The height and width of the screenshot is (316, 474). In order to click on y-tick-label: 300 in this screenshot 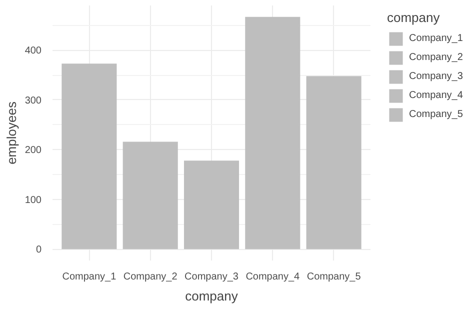, I will do `click(33, 100)`.